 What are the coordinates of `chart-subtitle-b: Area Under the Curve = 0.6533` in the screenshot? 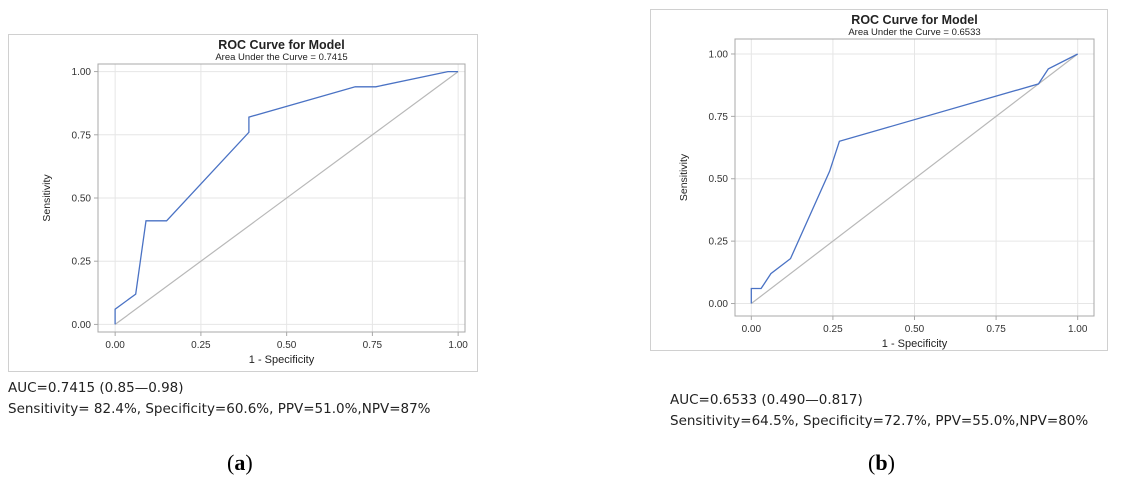 It's located at (914, 32).